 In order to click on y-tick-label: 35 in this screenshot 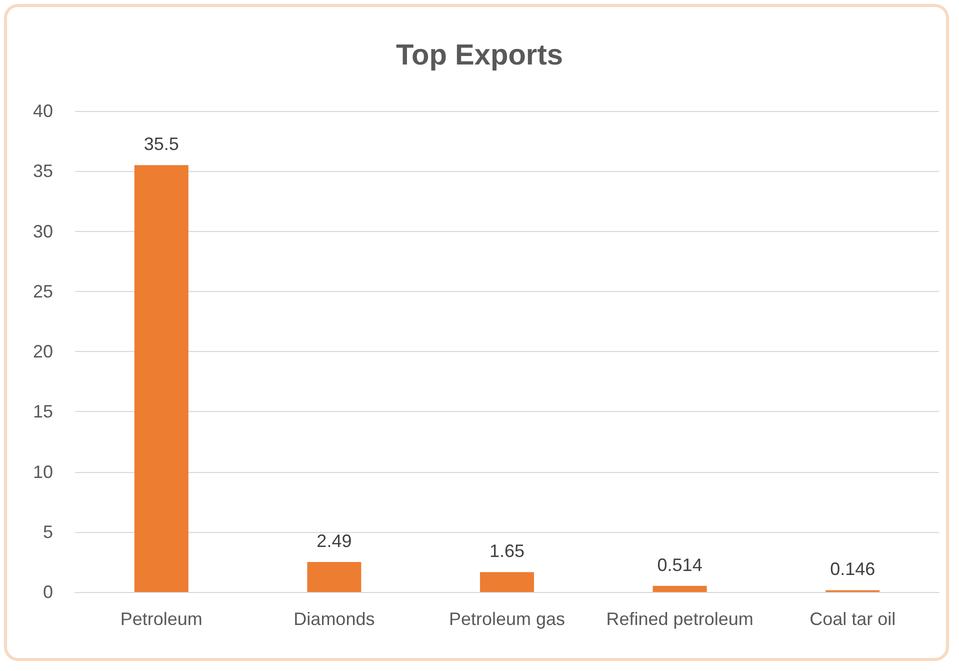, I will do `click(42, 171)`.